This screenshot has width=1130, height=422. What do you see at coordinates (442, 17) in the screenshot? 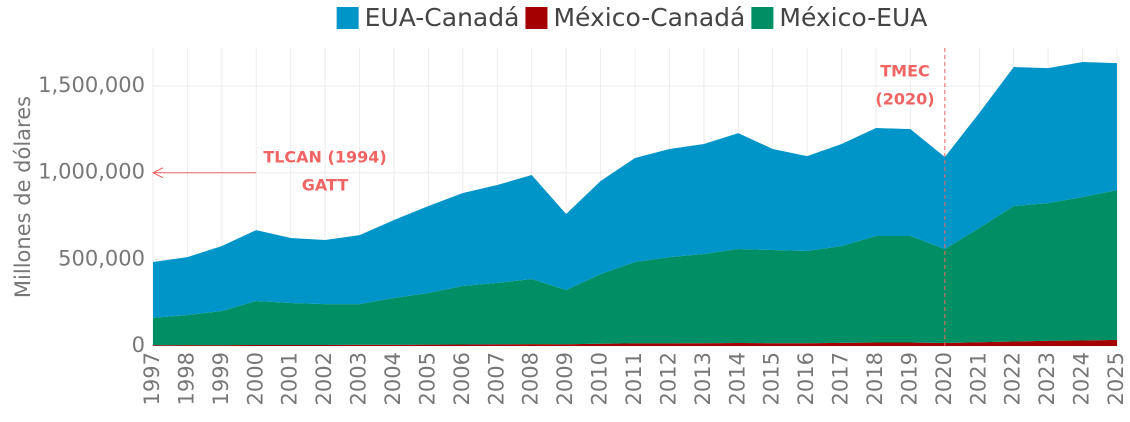
I see `legend-label: EUA-Canadá` at bounding box center [442, 17].